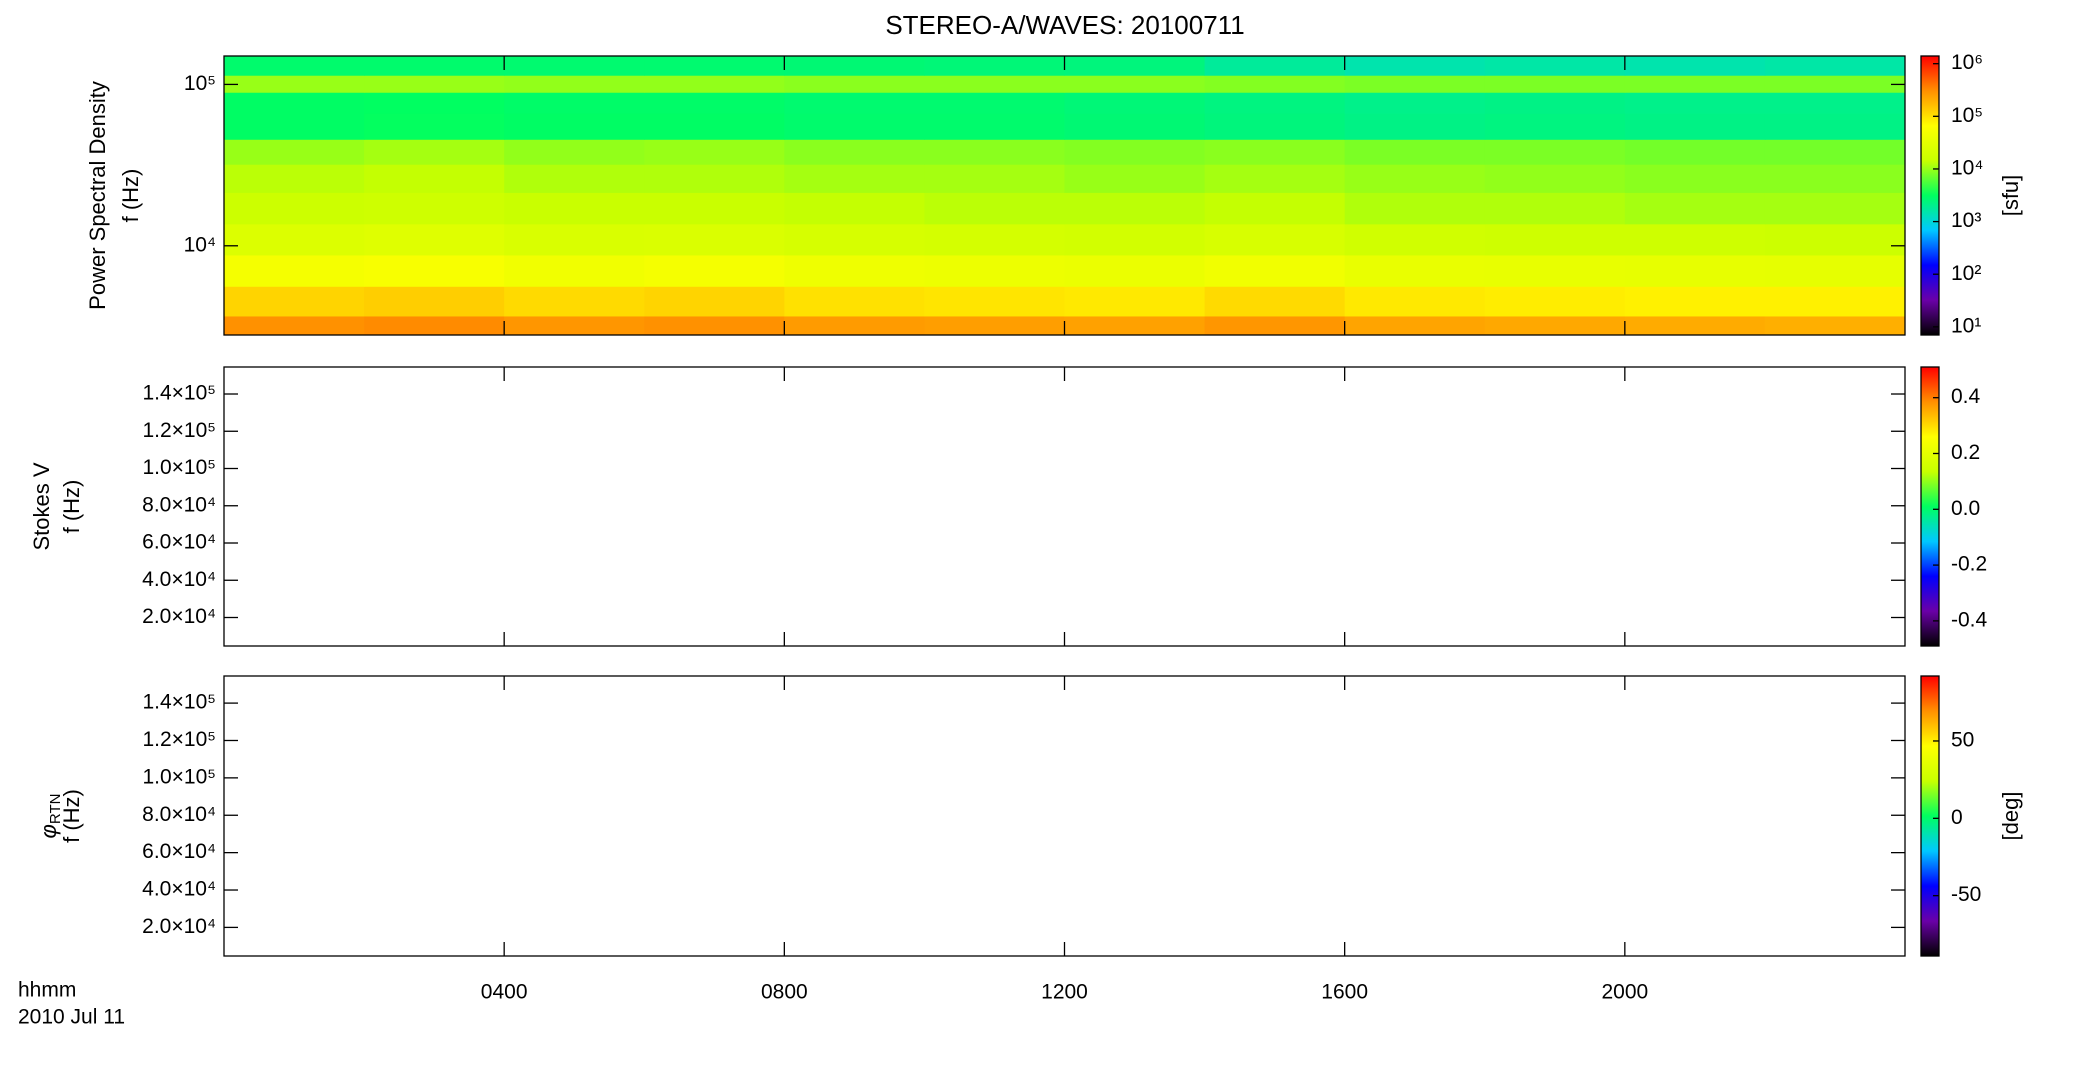  I want to click on colorbar-tick-label: 50, so click(1962, 740).